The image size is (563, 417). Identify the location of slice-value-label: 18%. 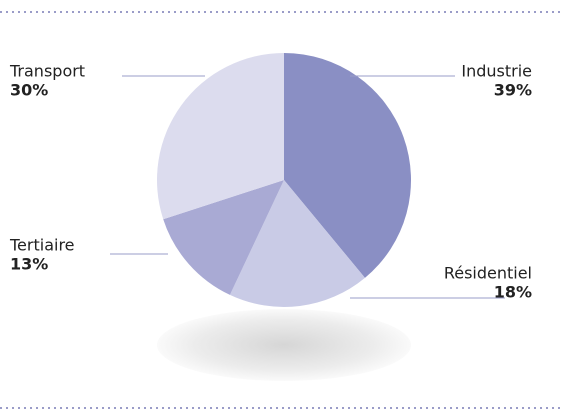
(513, 292).